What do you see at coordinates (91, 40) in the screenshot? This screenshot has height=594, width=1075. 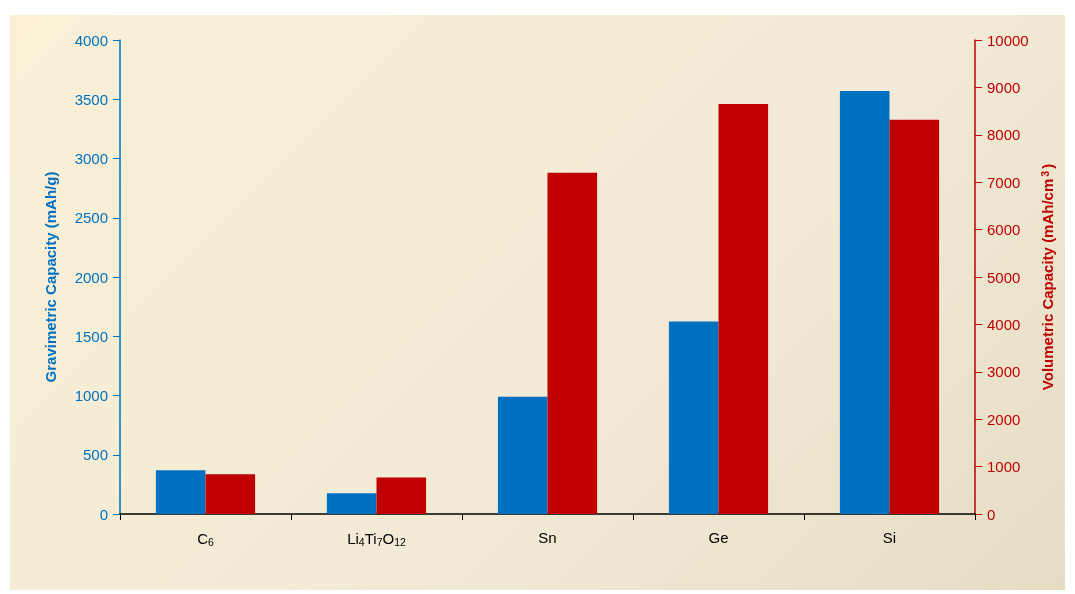 I see `y-tick-label: 4000` at bounding box center [91, 40].